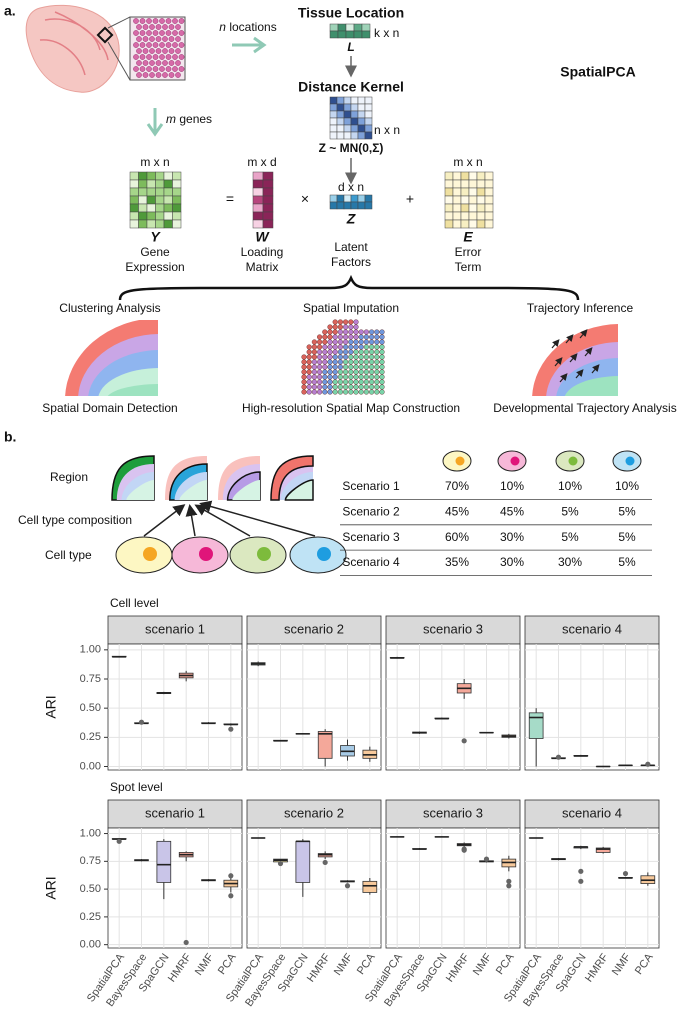 This screenshot has width=685, height=1012. What do you see at coordinates (90, 945) in the screenshot?
I see `y-tick-label: 0.00` at bounding box center [90, 945].